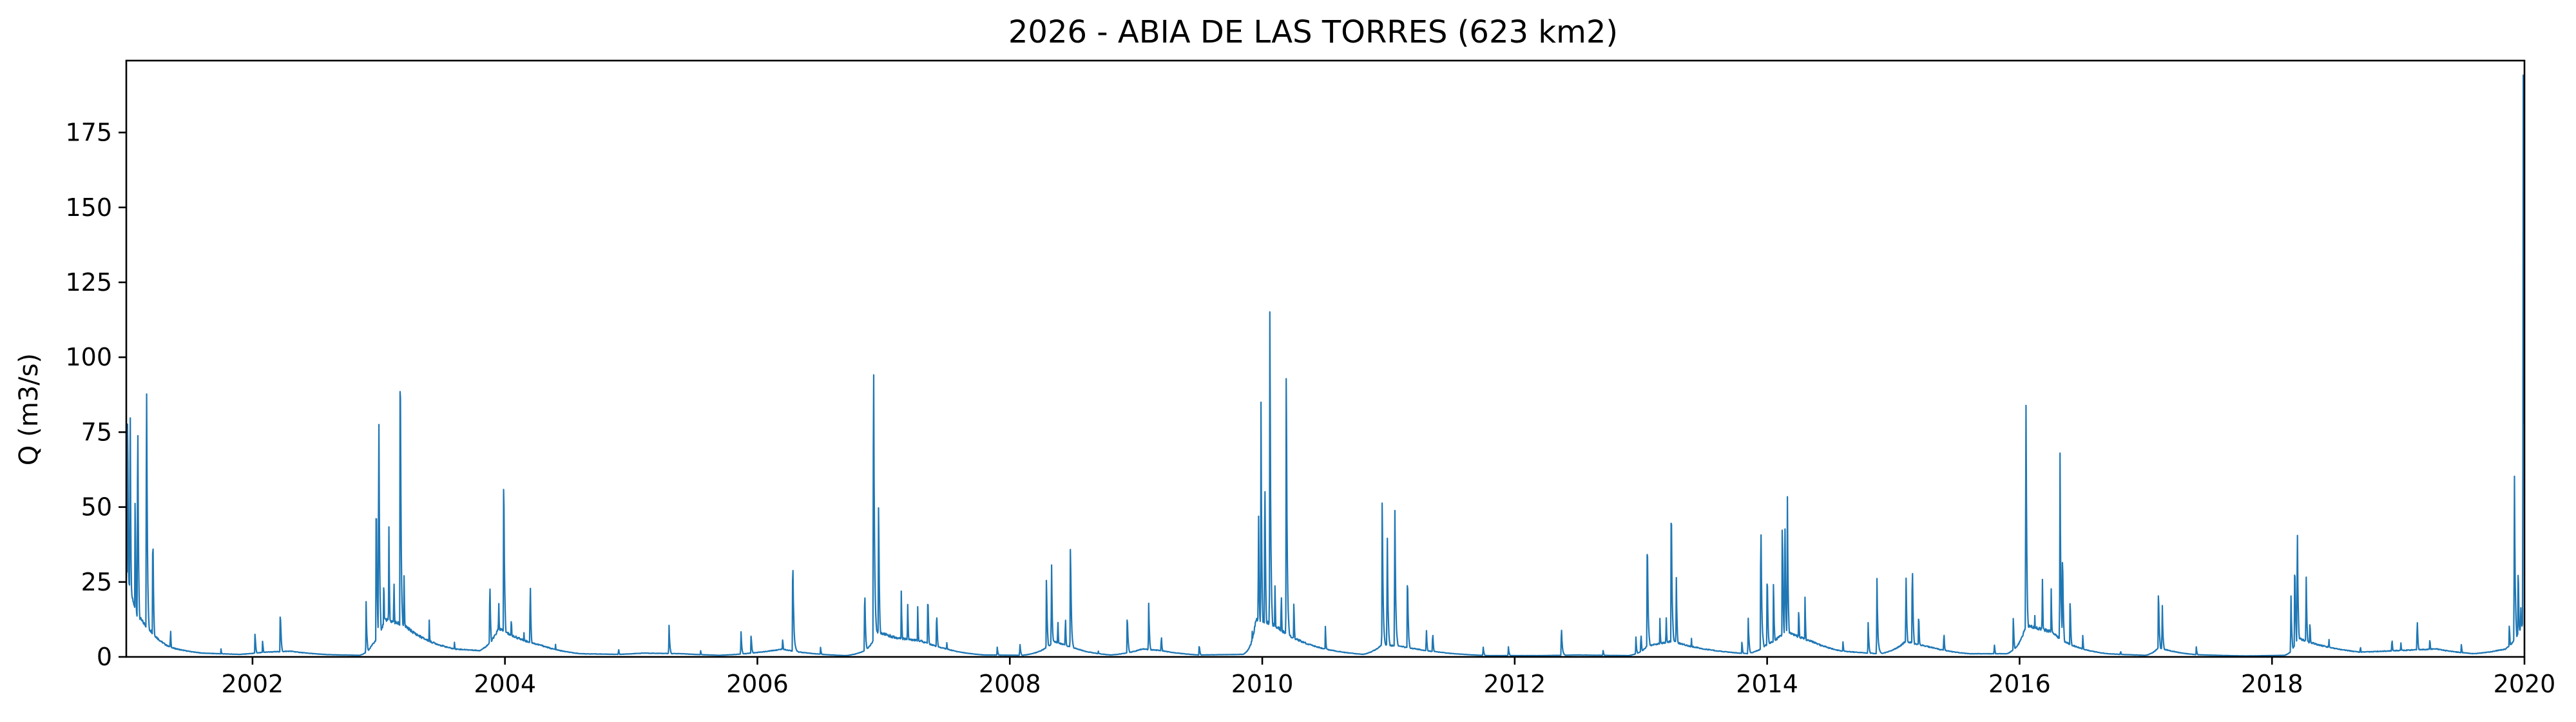 Image resolution: width=2576 pixels, height=722 pixels. What do you see at coordinates (2272, 684) in the screenshot?
I see `x-tick-label: 2018` at bounding box center [2272, 684].